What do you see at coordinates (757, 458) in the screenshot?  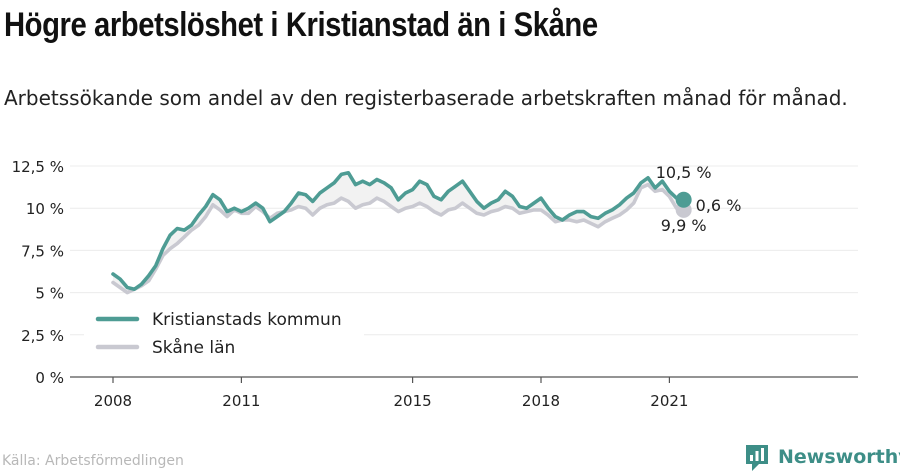 I see `newsworthy-bar-icon` at bounding box center [757, 458].